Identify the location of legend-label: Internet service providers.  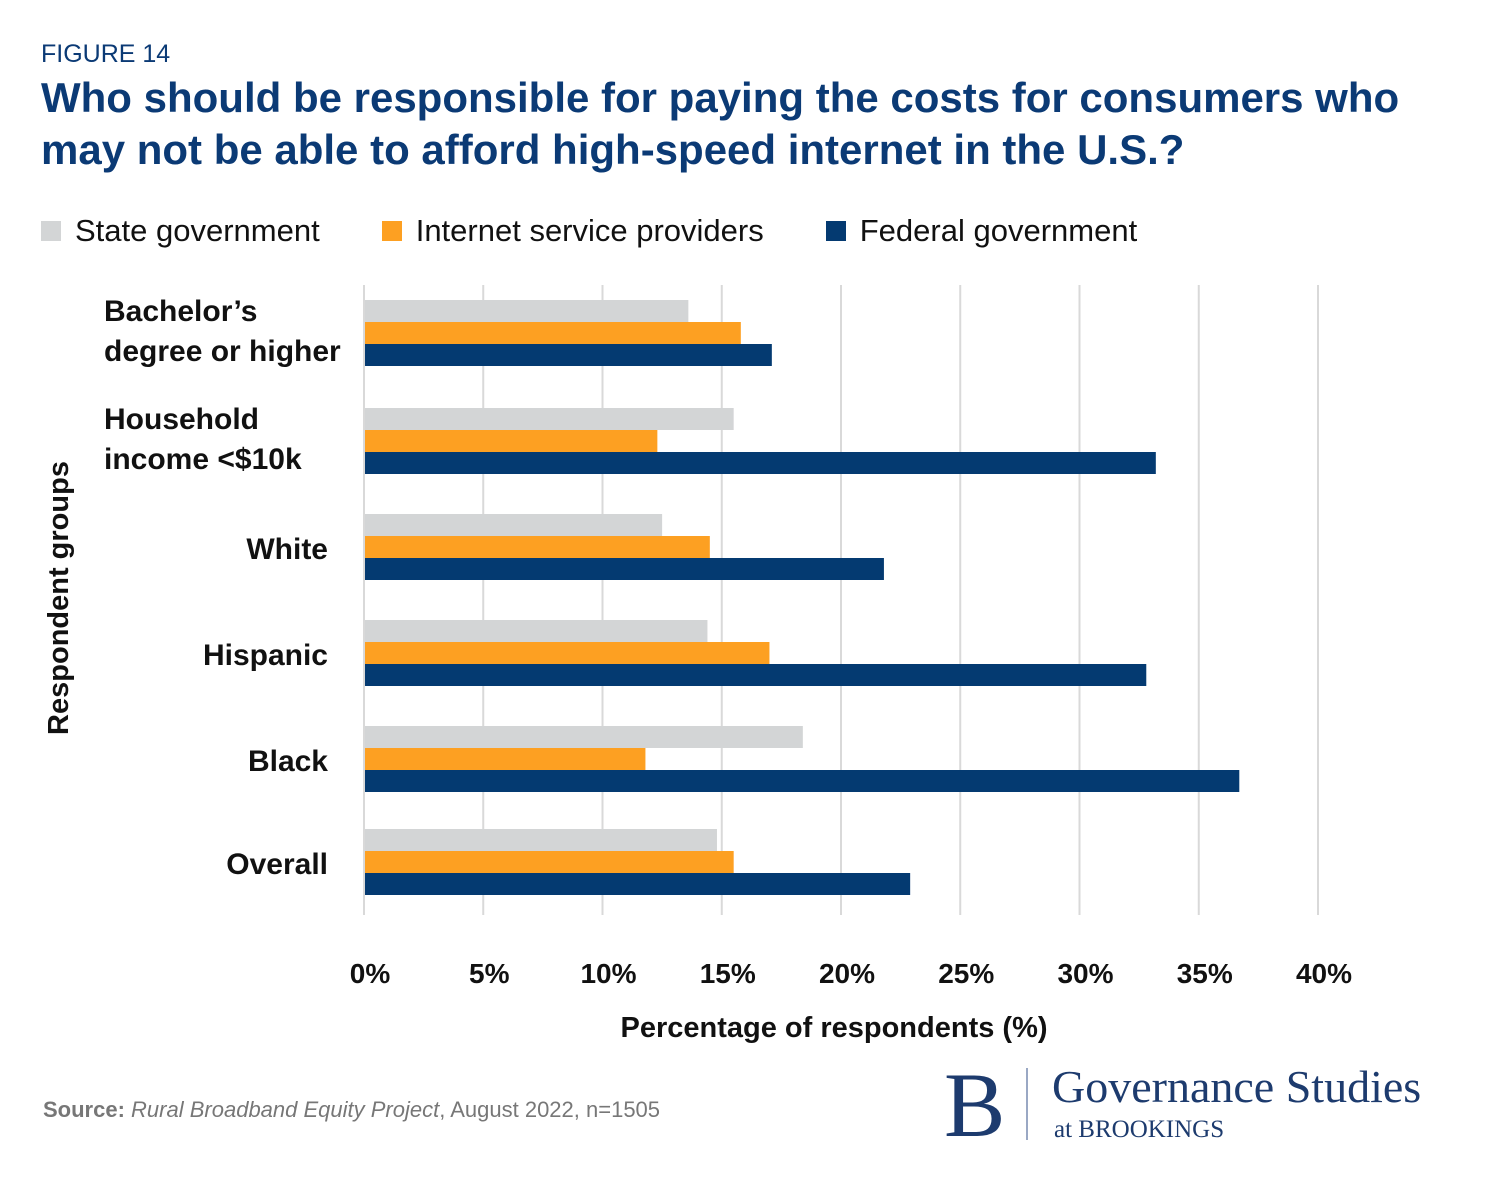
(589, 230).